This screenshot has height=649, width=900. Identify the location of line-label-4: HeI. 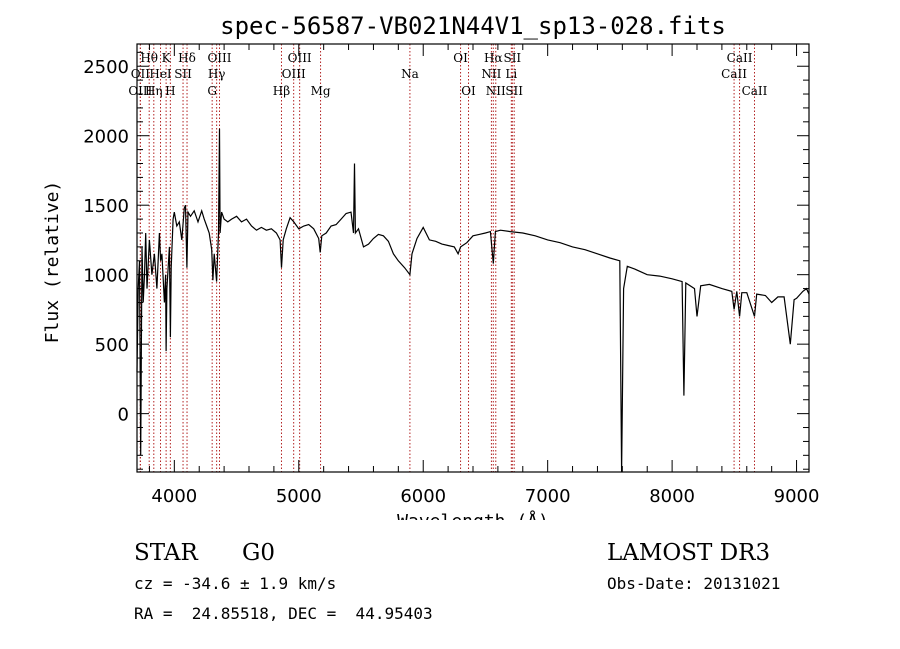
(160, 74).